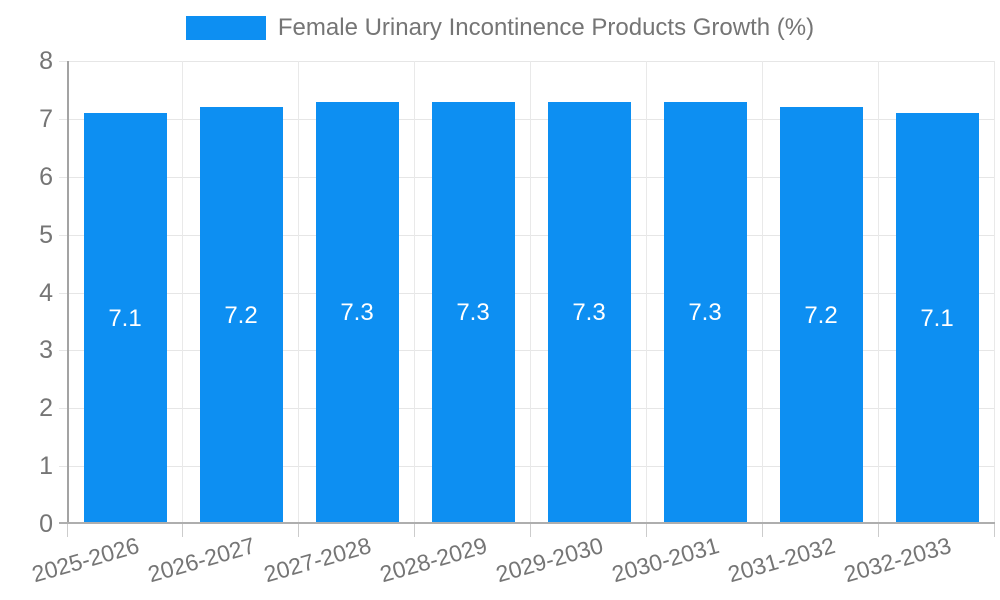 This screenshot has width=1000, height=600. What do you see at coordinates (549, 560) in the screenshot?
I see `x-axis-label: 2029-2030` at bounding box center [549, 560].